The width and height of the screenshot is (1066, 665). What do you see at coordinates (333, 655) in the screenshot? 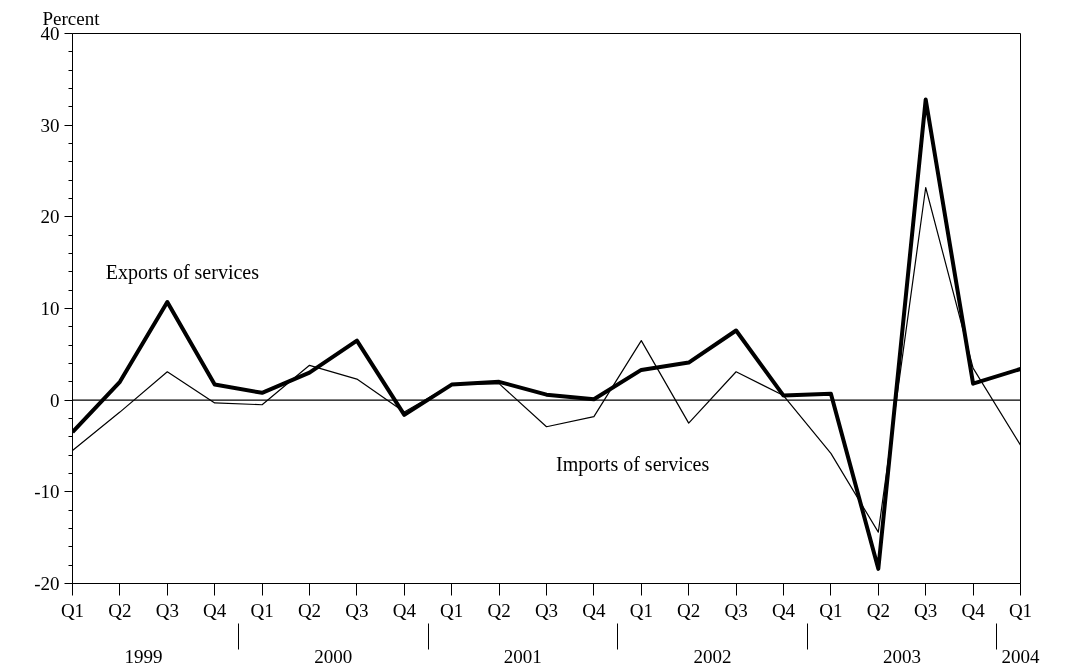
I see `text: 2000` at bounding box center [333, 655].